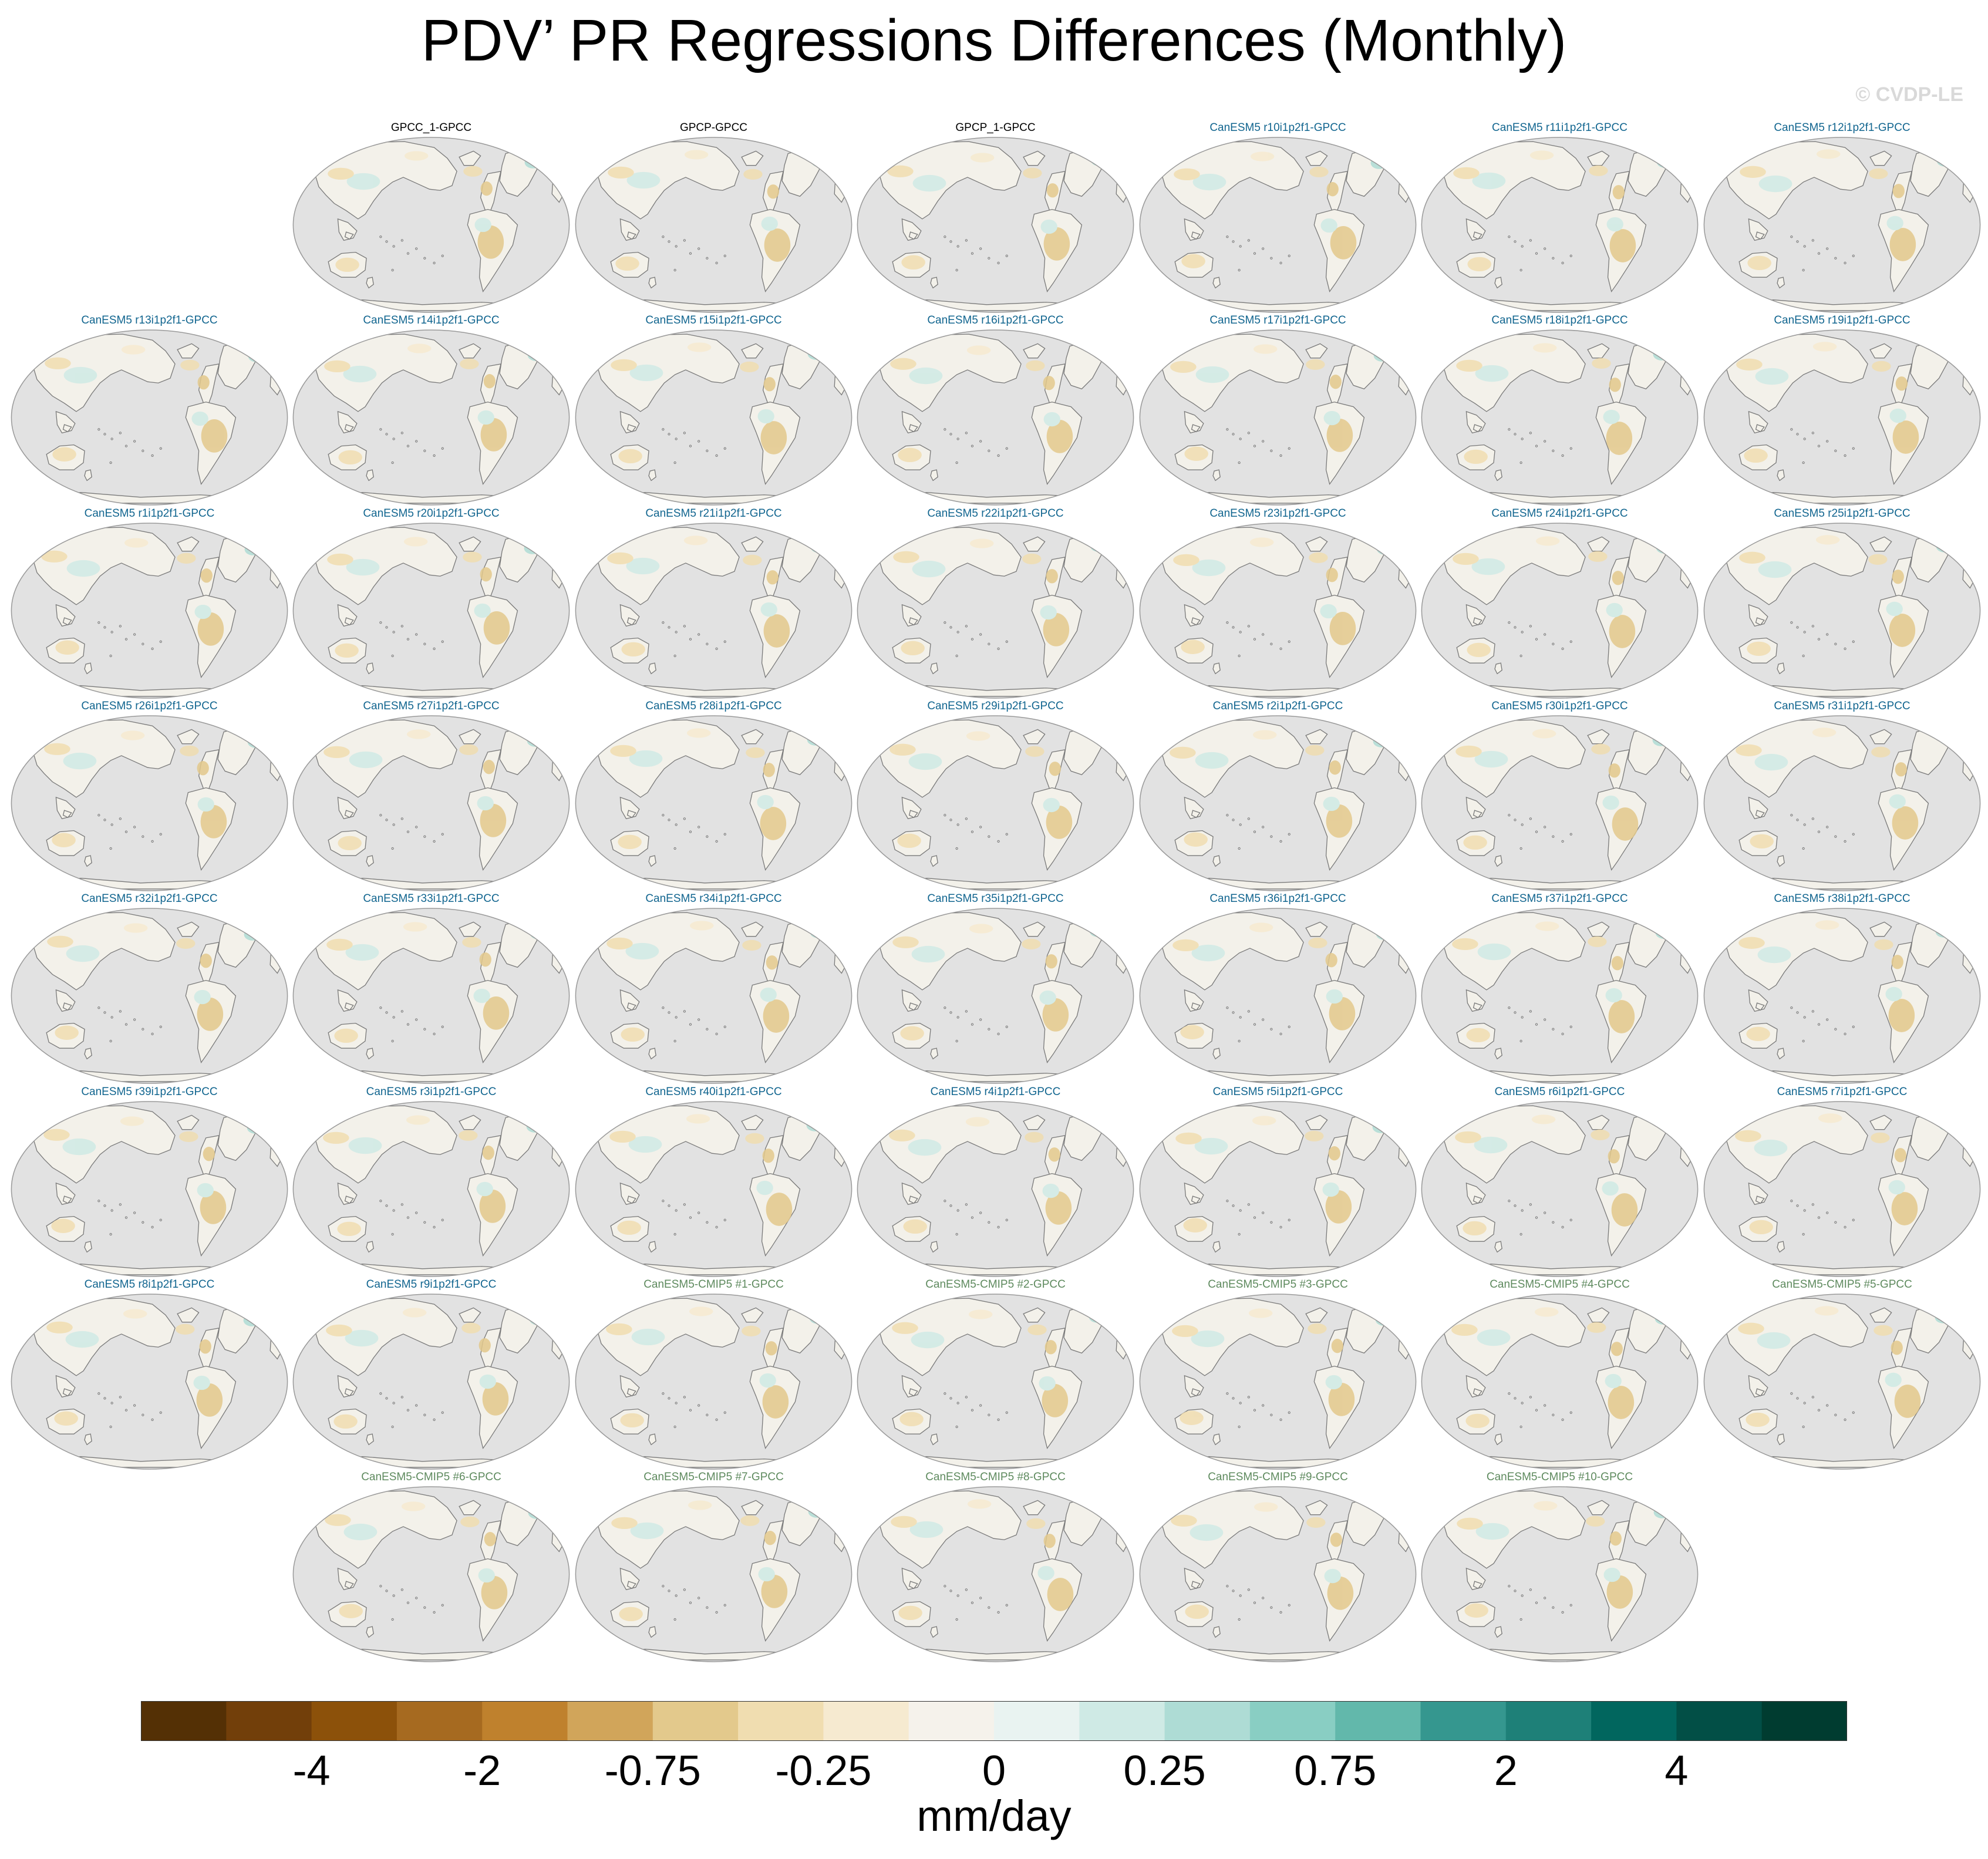  Describe the element at coordinates (431, 603) in the screenshot. I see `map-panel: CanESM5 r20i1p2f1-GPCC` at that location.